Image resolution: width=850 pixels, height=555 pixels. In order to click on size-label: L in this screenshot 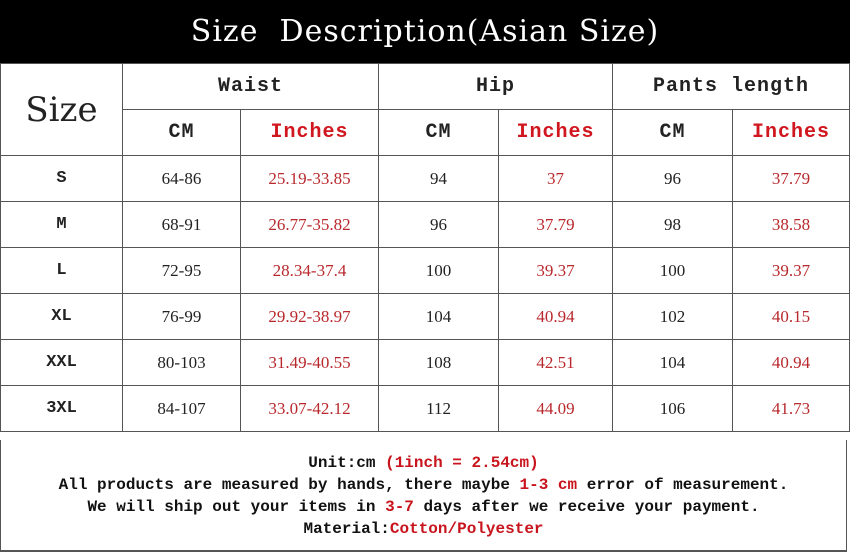, I will do `click(61, 270)`.